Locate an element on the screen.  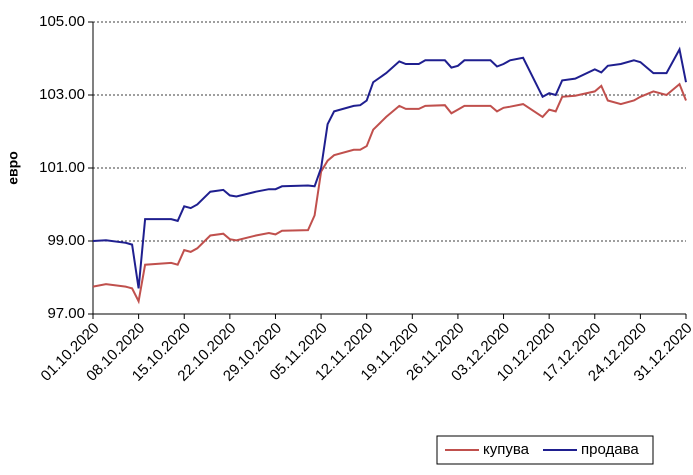
y-tick-label: 97.00 is located at coordinates (66, 313).